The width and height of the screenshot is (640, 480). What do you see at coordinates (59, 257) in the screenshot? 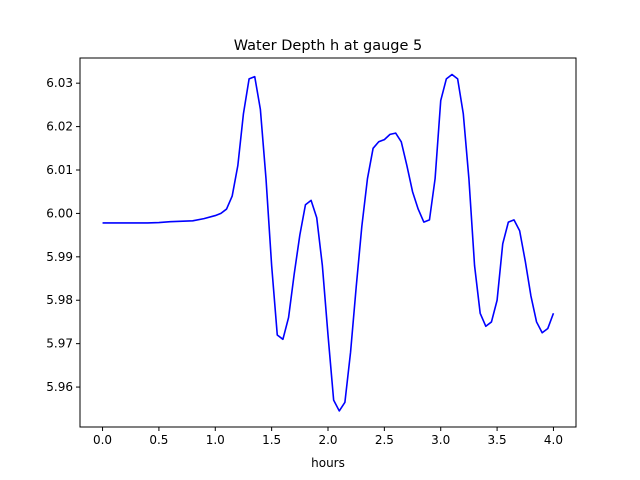
I see `y-tick-label: 5.99` at bounding box center [59, 257].